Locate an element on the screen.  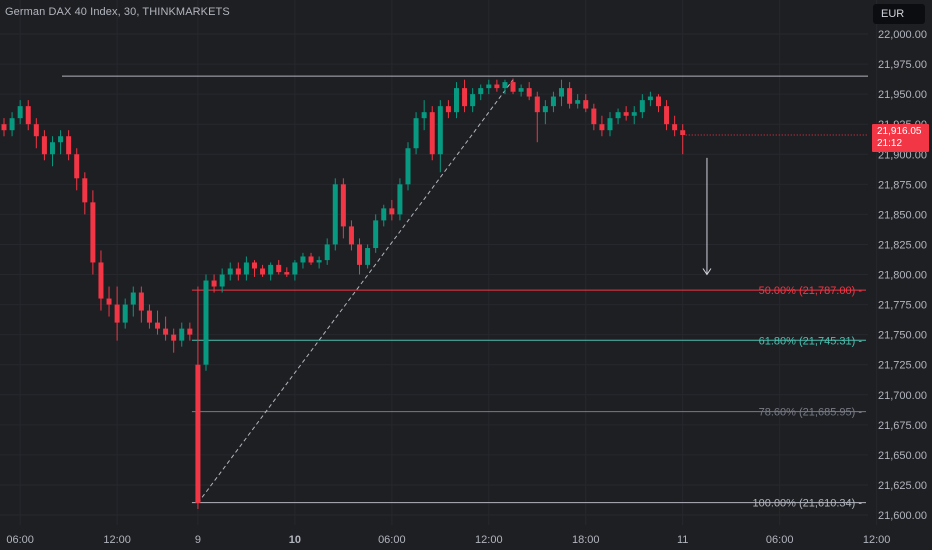
price-tick-label: 21,625.00 is located at coordinates (902, 486).